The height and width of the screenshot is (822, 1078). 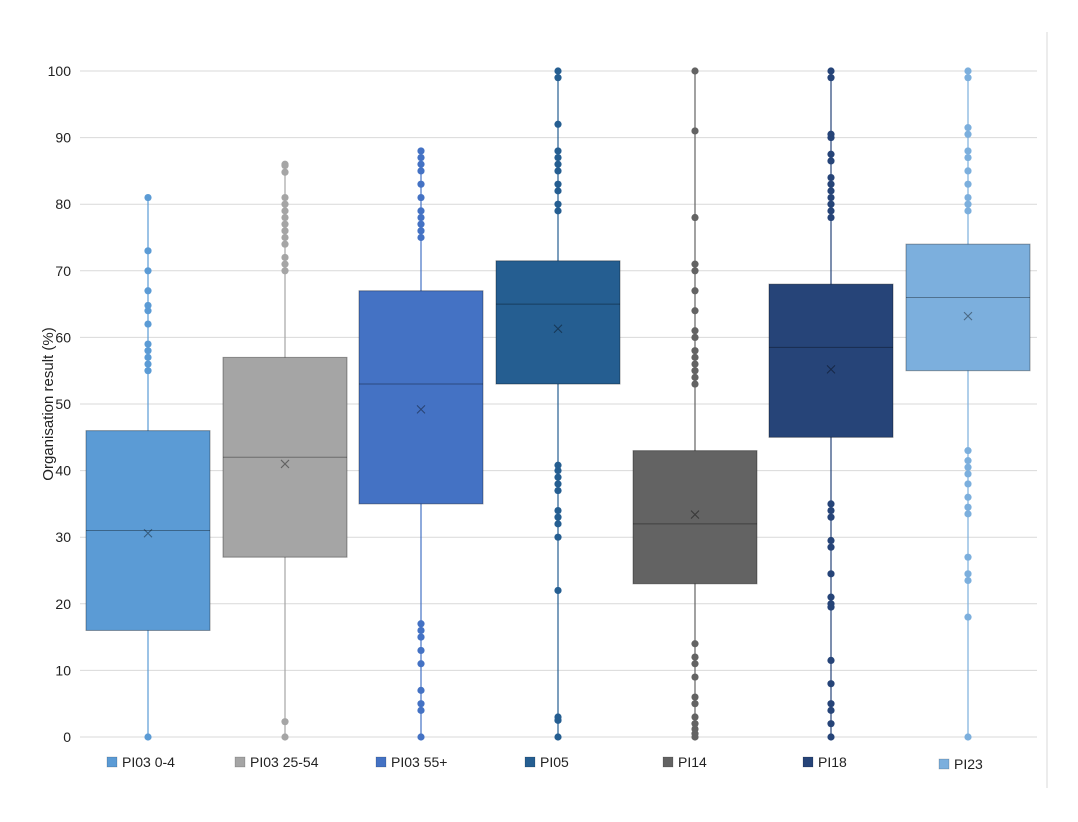 I want to click on legend-label: PI23, so click(x=968, y=764).